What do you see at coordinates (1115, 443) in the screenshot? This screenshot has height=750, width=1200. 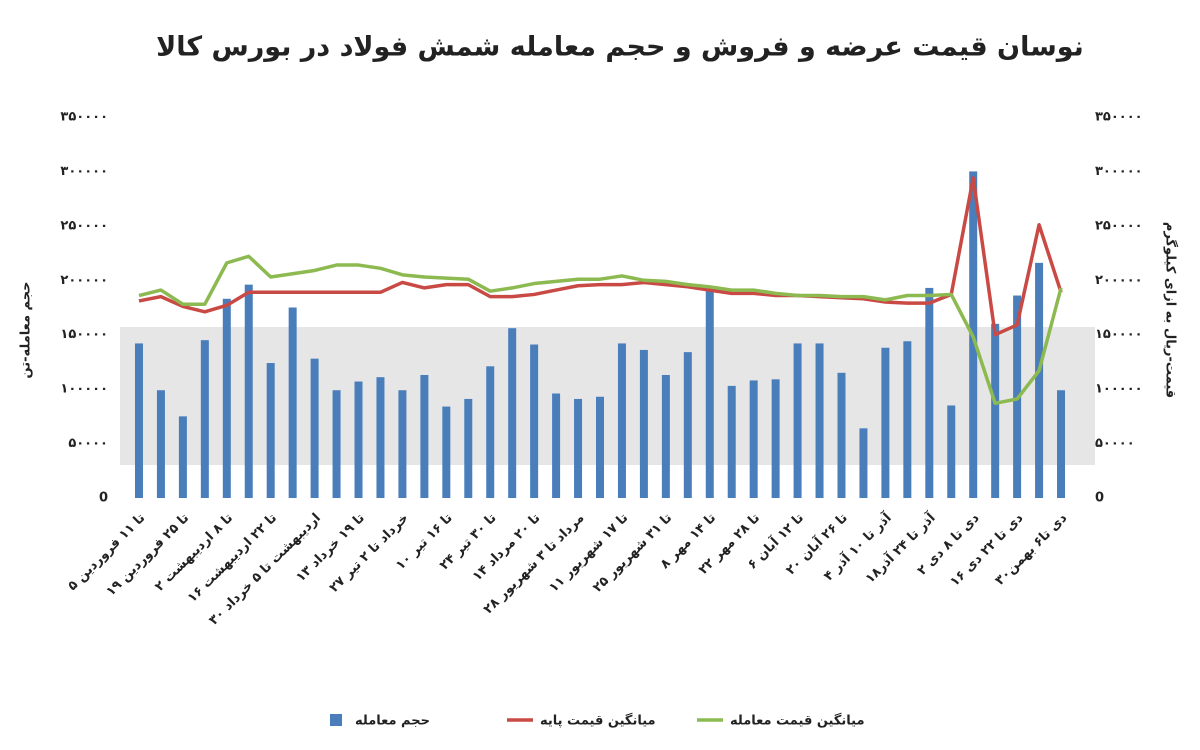 I see `y2ticks-label: ۵۰۰۰۰` at bounding box center [1115, 443].